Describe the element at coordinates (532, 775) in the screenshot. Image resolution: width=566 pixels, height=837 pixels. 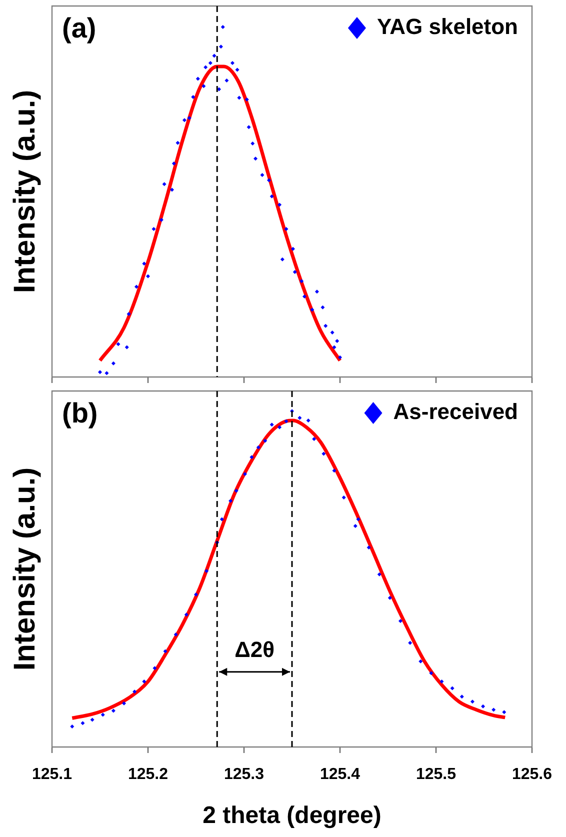
I see `x-tick-label: 125.6` at that location.